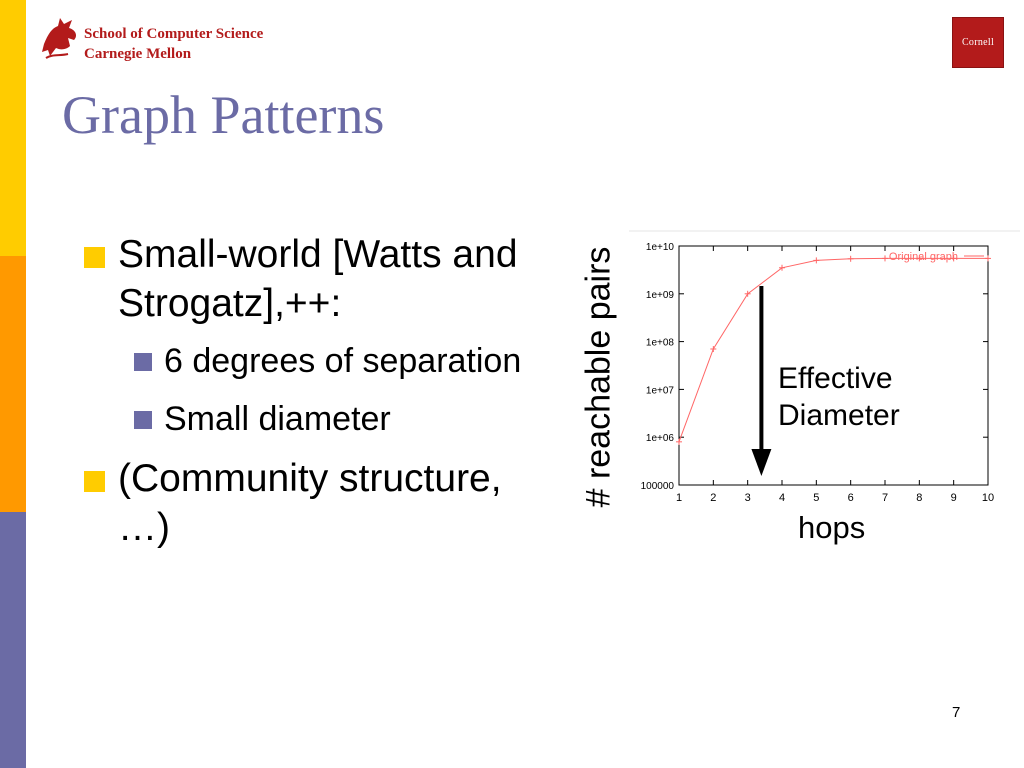 The image size is (1024, 768). I want to click on sub-bullet-2-text: Small diameter, so click(277, 419).